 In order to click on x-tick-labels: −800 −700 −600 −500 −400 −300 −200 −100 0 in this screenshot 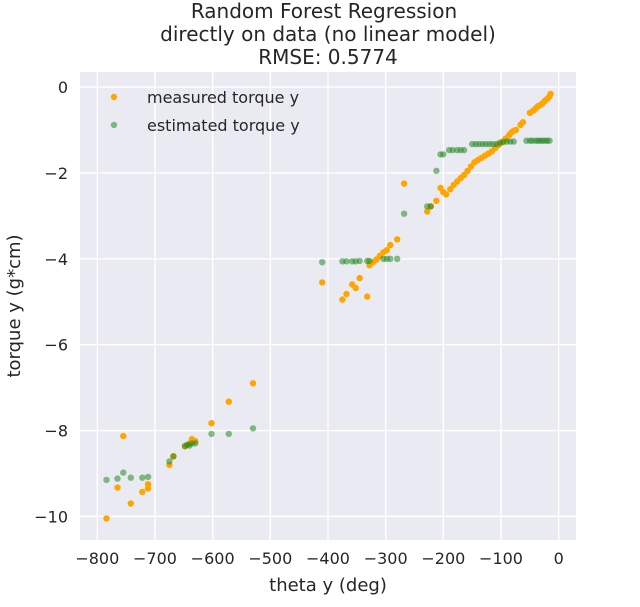, I will do `click(319, 558)`.